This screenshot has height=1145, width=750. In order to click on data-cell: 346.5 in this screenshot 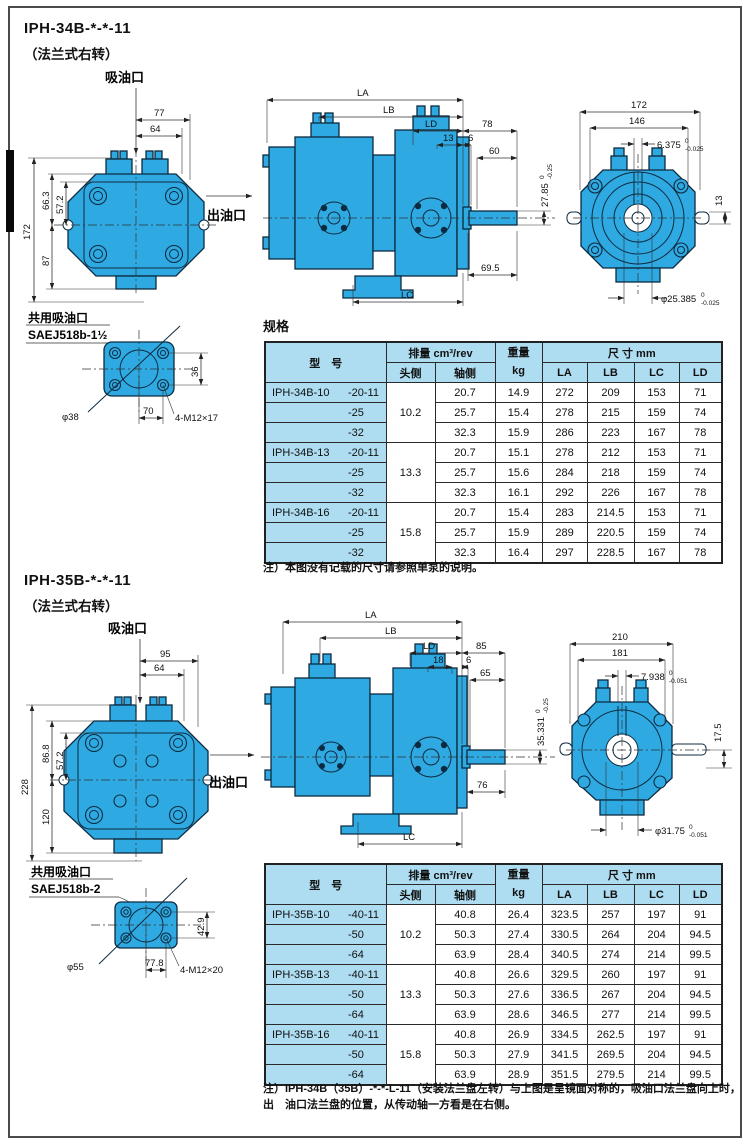, I will do `click(564, 1014)`.